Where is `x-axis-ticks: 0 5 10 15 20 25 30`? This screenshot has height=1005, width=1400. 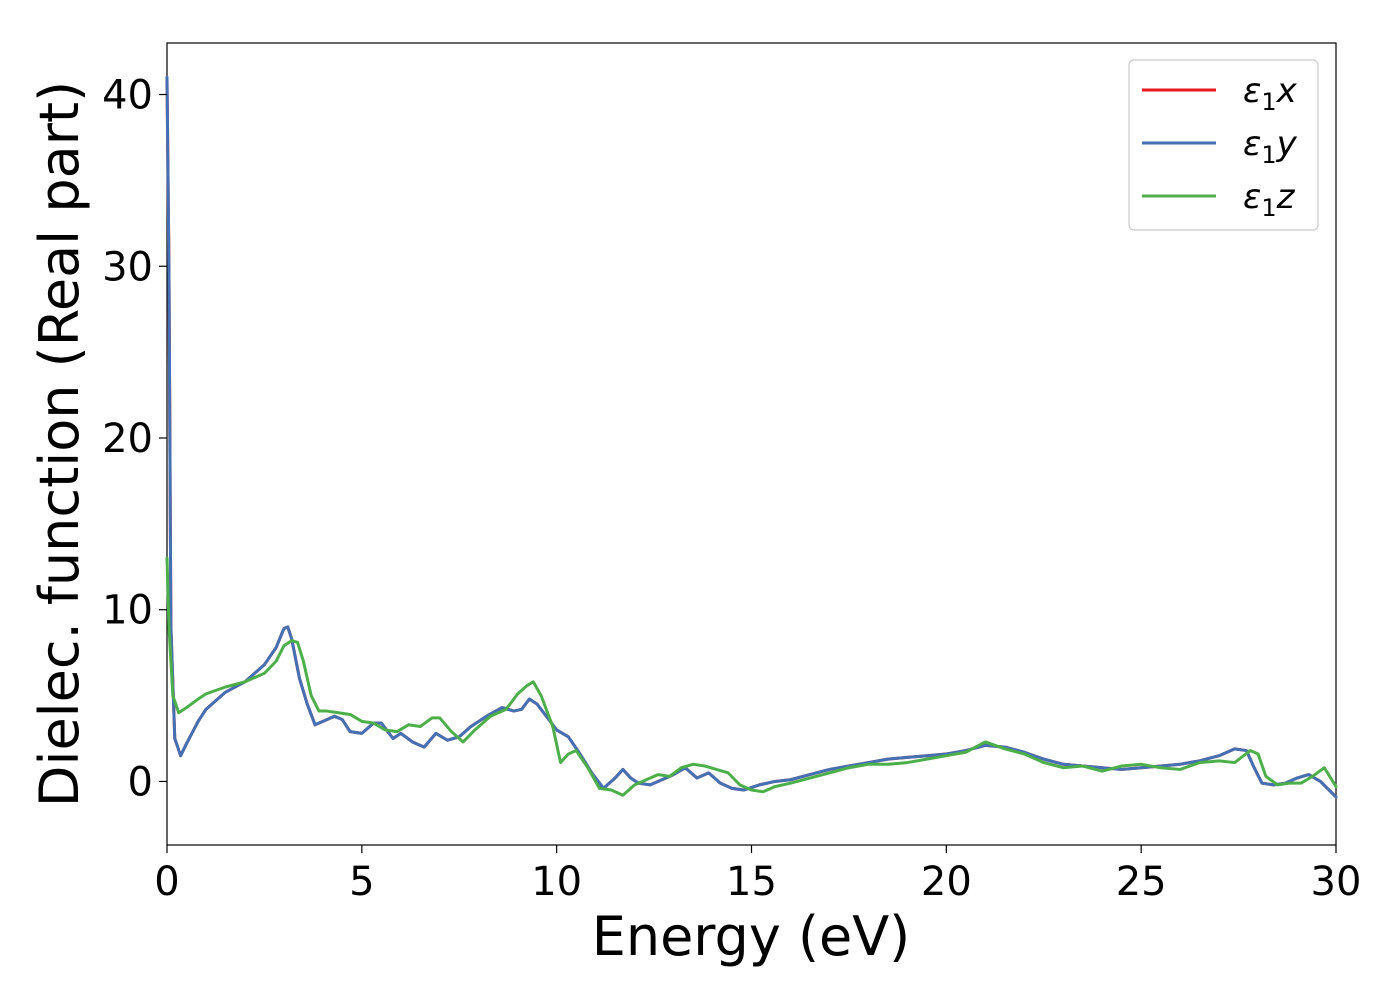 x-axis-ticks: 0 5 10 15 20 25 30 is located at coordinates (757, 875).